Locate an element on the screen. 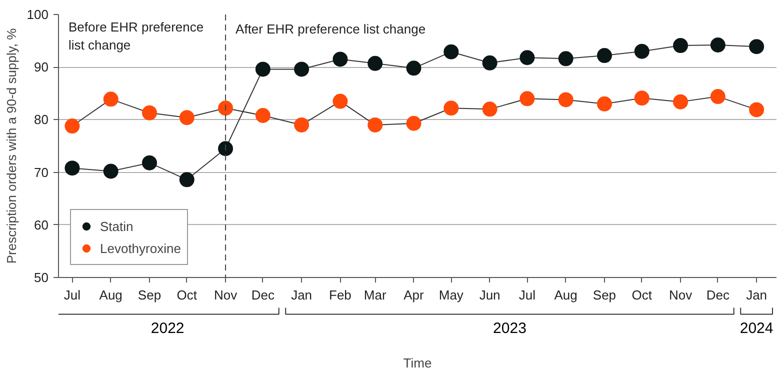  x-tick-label: May is located at coordinates (451, 295).